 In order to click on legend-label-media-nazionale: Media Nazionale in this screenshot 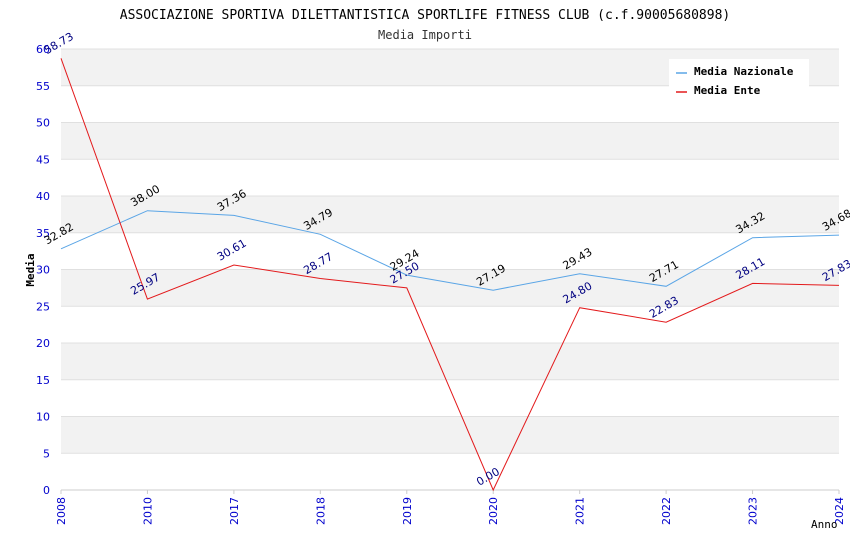, I will do `click(744, 71)`.